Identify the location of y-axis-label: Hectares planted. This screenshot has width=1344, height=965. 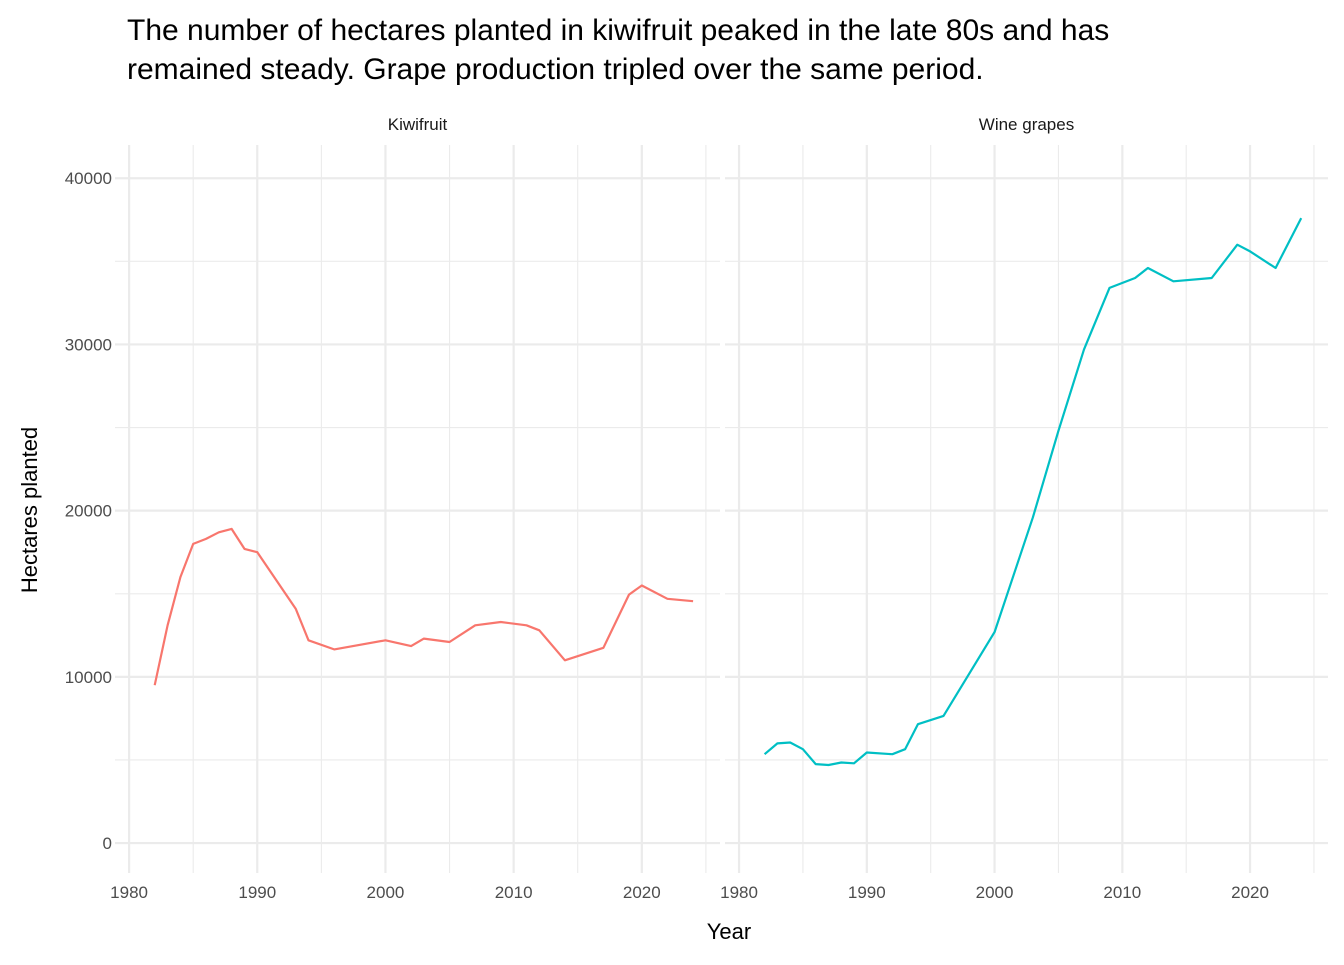
(29, 510).